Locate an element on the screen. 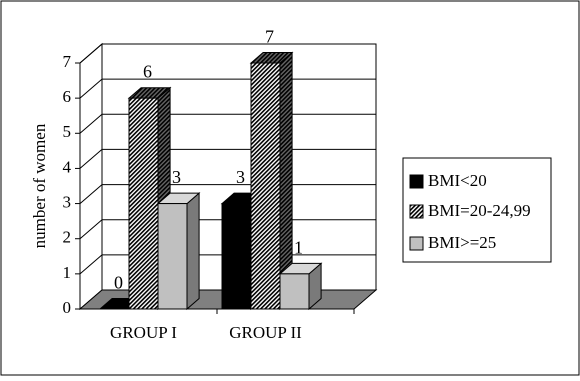 This screenshot has width=580, height=381. bar-side is located at coordinates (193, 251).